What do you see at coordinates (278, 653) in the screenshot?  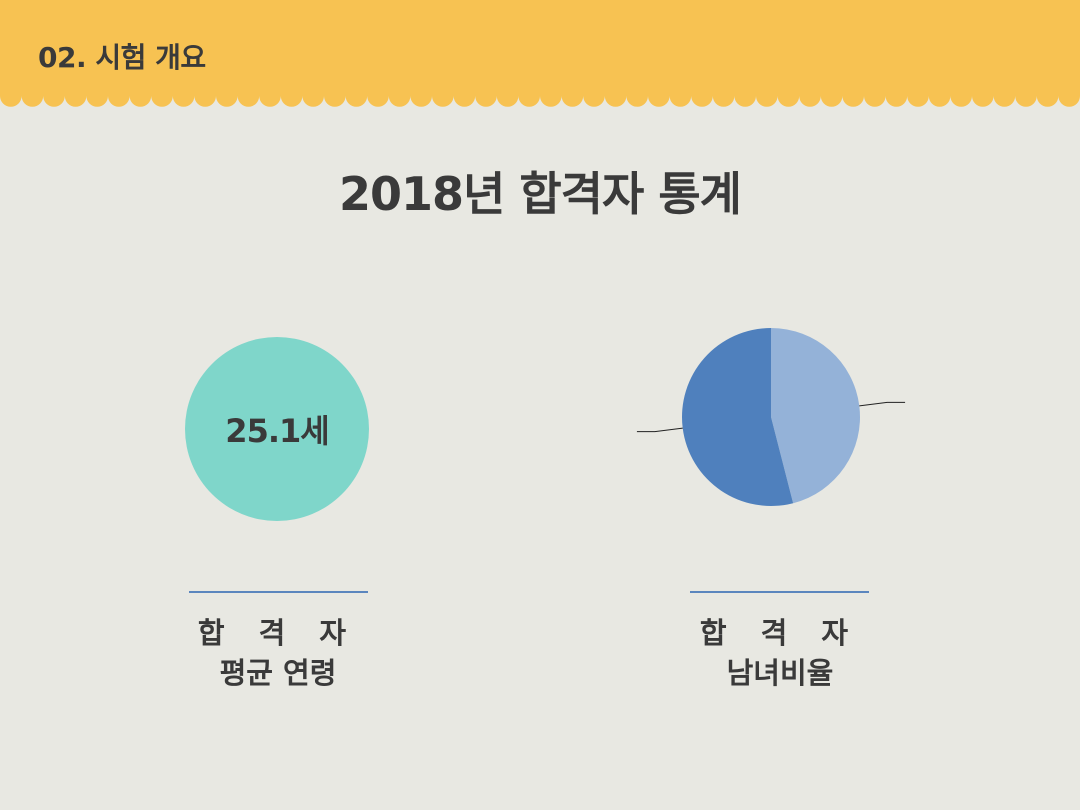 I see `average-age-caption: 합 격 자 평균 연령` at bounding box center [278, 653].